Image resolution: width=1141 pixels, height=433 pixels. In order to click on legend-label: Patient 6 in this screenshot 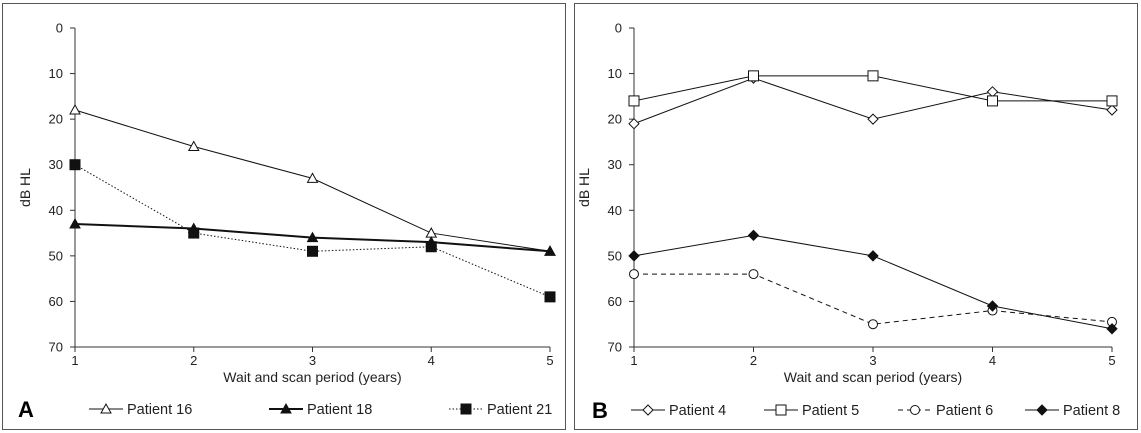, I will do `click(964, 411)`.